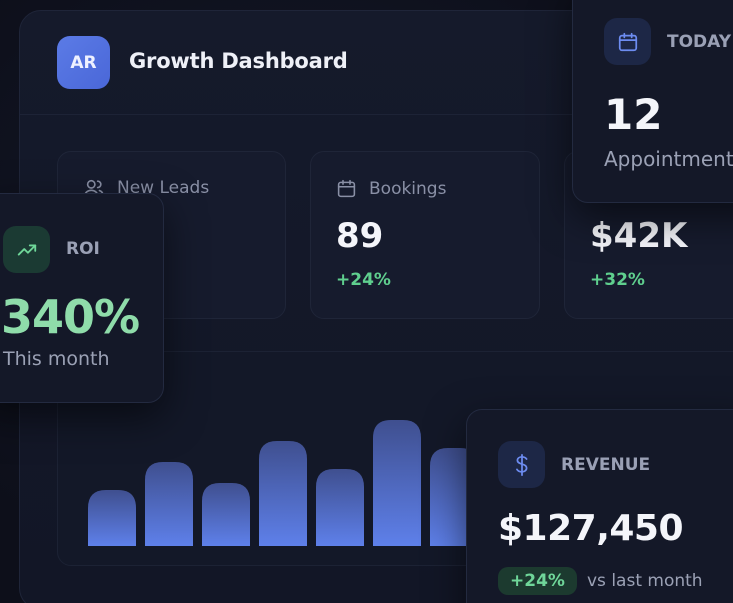 Image resolution: width=733 pixels, height=603 pixels. Describe the element at coordinates (537, 581) in the screenshot. I see `revenue-change-badge: +24%` at that location.